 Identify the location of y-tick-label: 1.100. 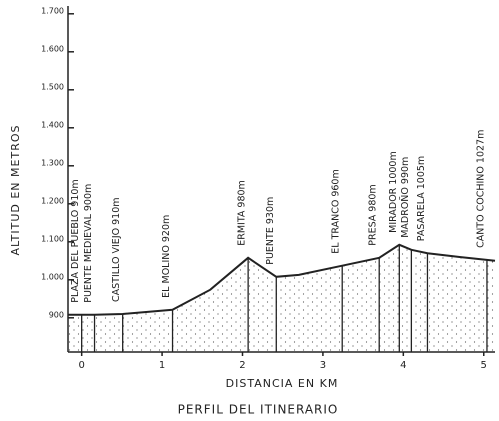
(52, 238).